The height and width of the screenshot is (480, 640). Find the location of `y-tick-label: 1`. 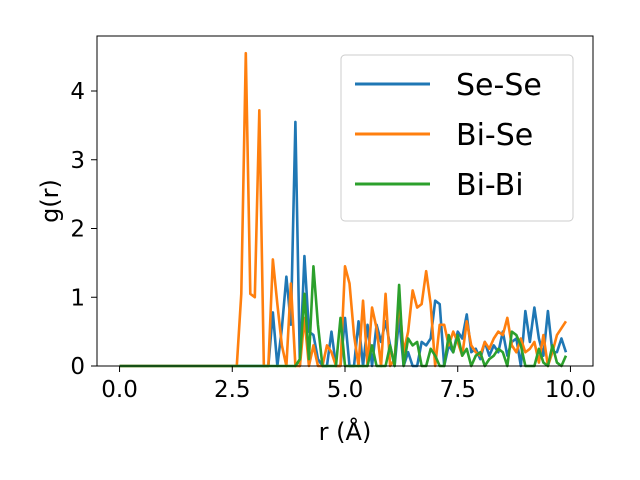

y-tick-label: 1 is located at coordinates (77, 298).